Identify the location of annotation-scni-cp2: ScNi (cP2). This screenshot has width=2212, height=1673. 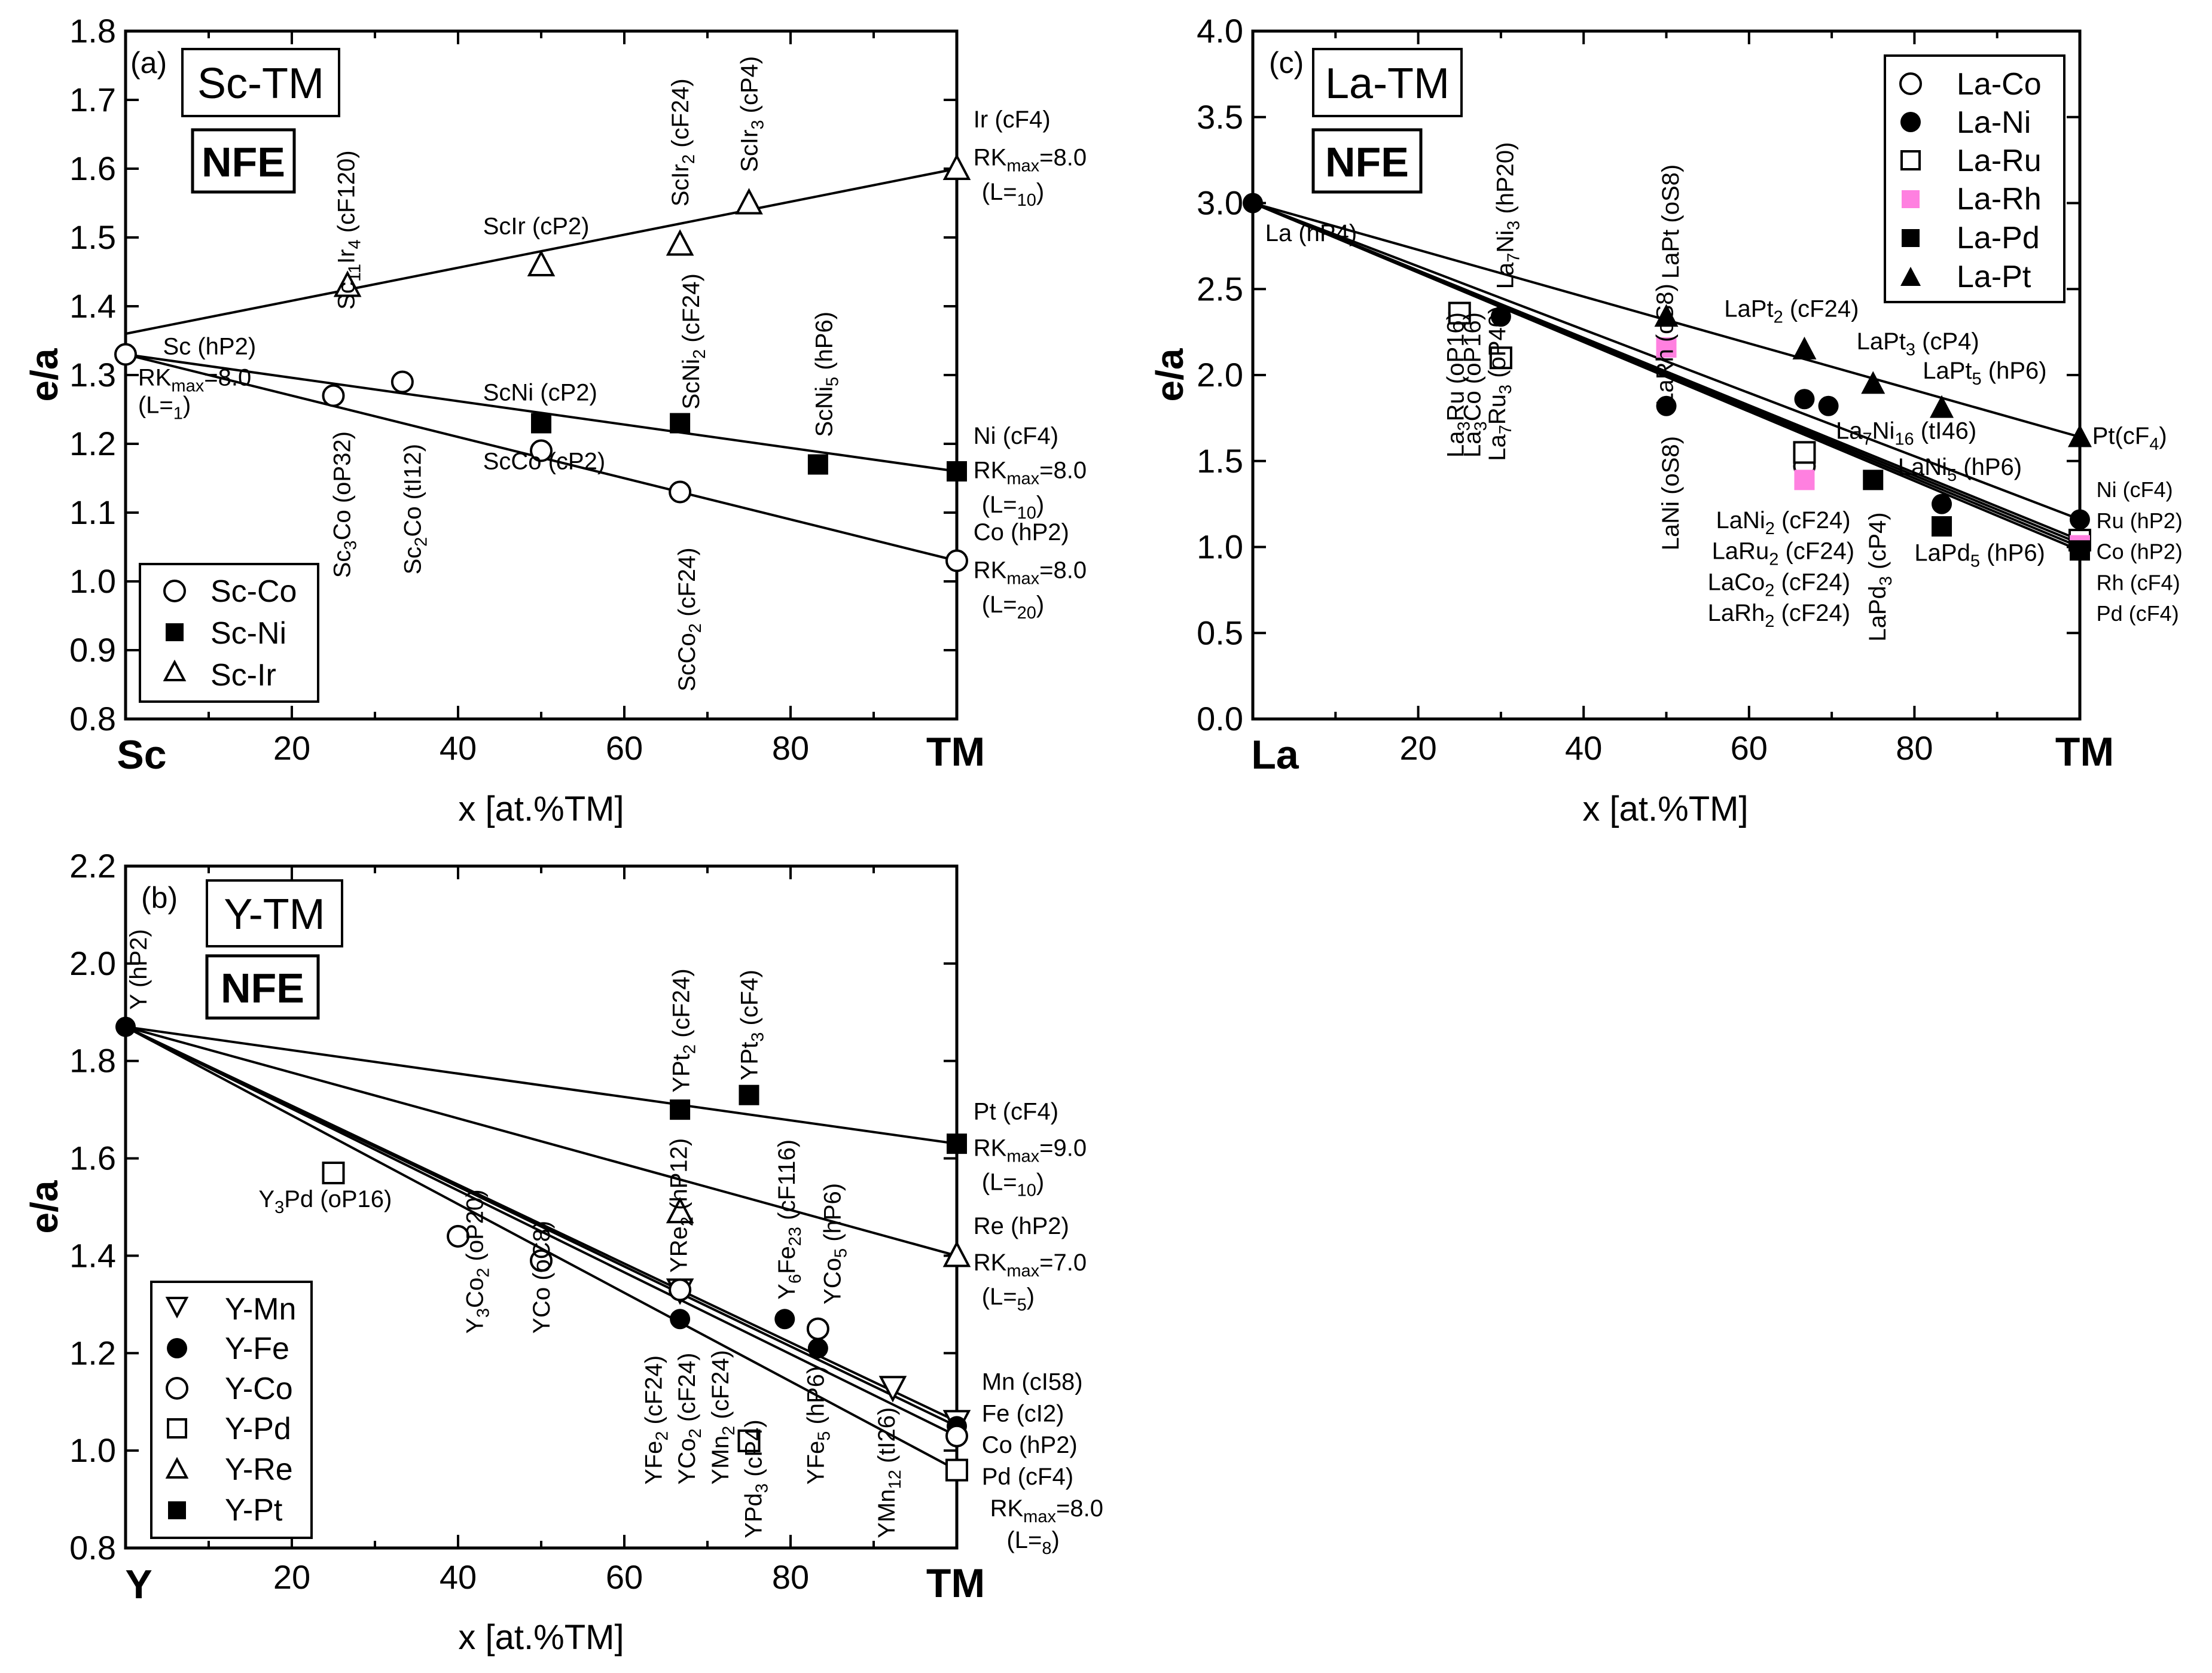
(540, 393).